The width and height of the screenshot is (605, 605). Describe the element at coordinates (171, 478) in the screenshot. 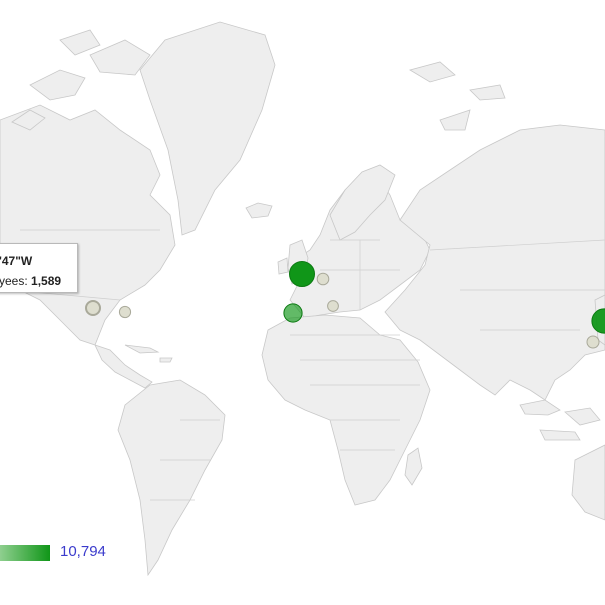

I see `south-america-land` at that location.